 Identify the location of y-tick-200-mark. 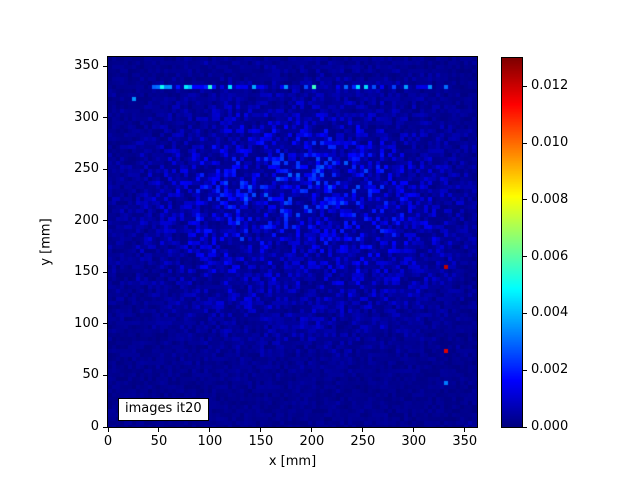
(105, 221).